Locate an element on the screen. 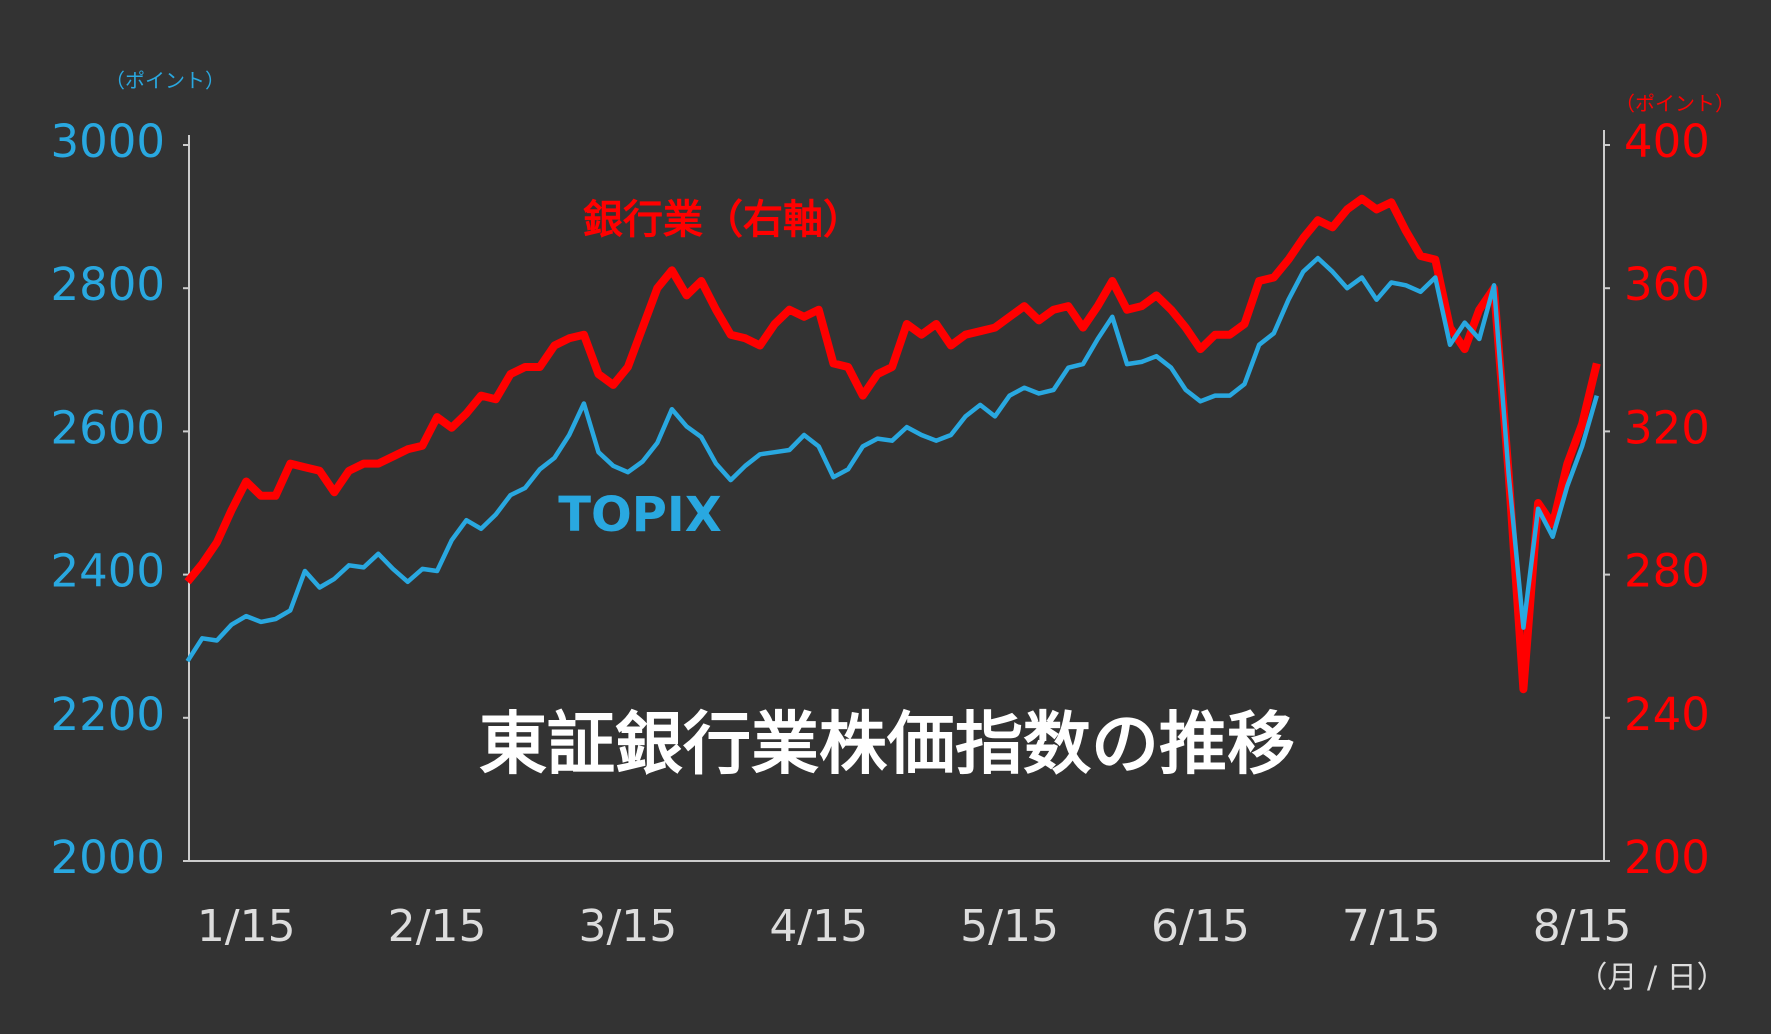  x-tick-label: 5/15 is located at coordinates (1009, 926).